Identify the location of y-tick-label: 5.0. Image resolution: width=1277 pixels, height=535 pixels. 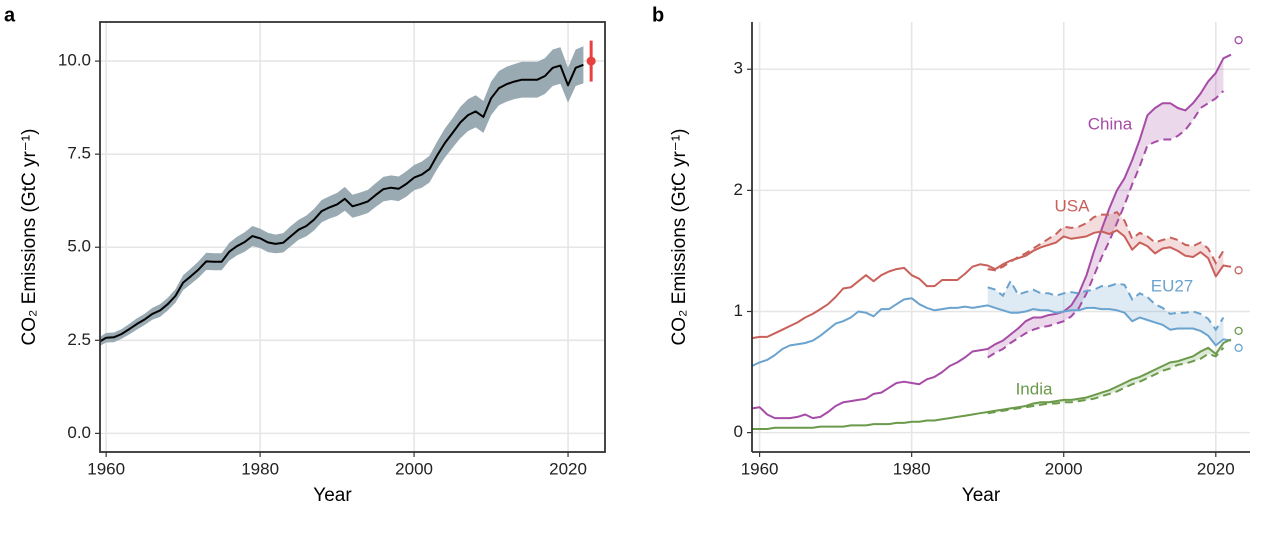
(79, 246).